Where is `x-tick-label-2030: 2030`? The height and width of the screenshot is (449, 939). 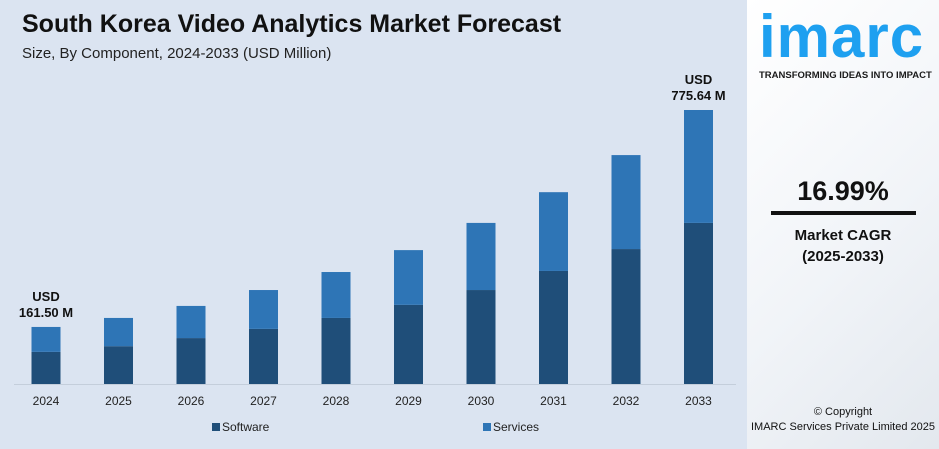
x-tick-label-2030: 2030 is located at coordinates (481, 401).